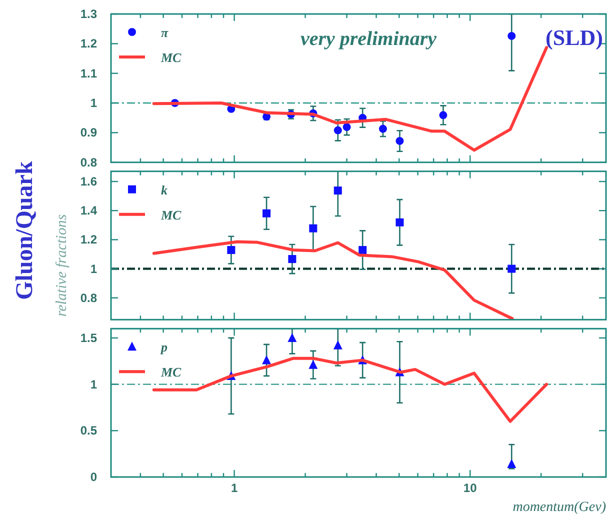 The width and height of the screenshot is (611, 517). I want to click on x-axis-title: momentum(Gev), so click(559, 507).